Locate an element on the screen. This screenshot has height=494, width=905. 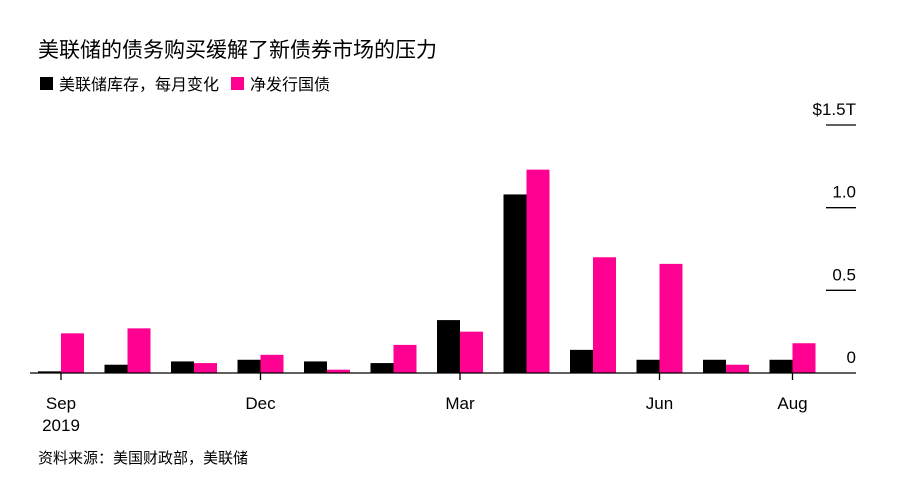
x-tick-label: Dec is located at coordinates (260, 403).